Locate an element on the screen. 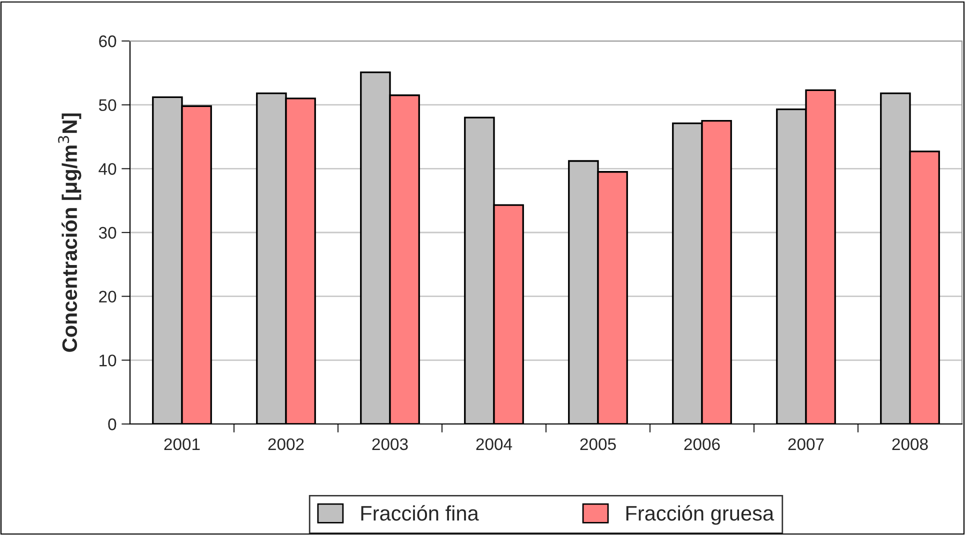 The image size is (966, 535). y-tick-label: 60 is located at coordinates (107, 41).